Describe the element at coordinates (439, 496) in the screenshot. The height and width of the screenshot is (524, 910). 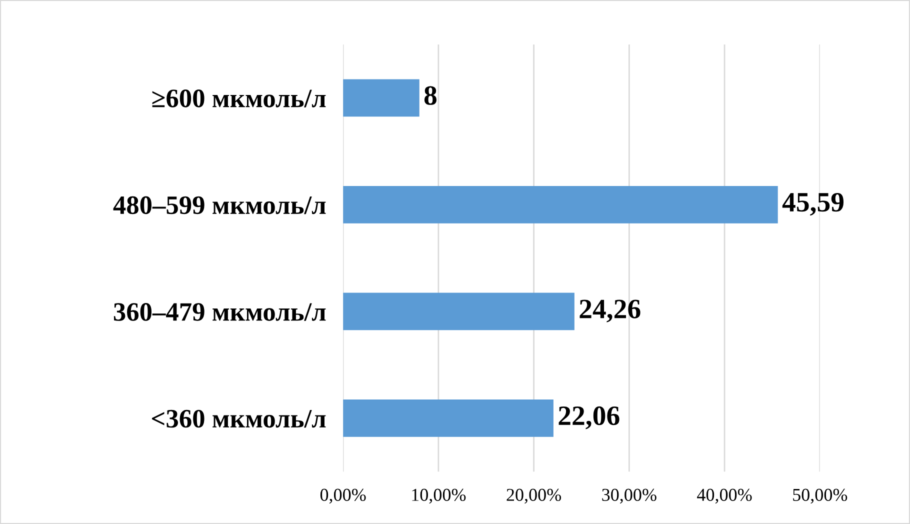
I see `x-tick-label: 10,00%` at that location.